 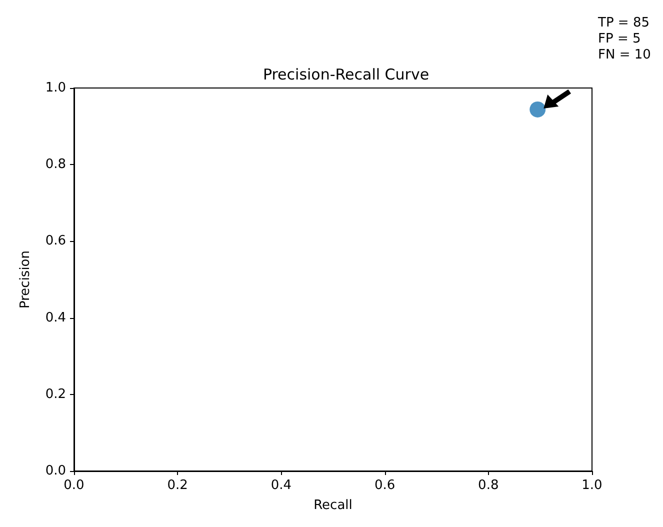 I want to click on x-tick-label: 0.4, so click(x=281, y=485).